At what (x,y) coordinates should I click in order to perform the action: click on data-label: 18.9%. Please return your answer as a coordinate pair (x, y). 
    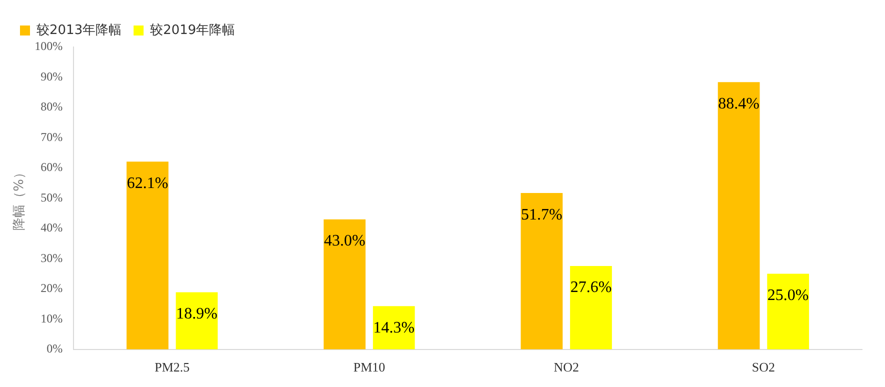
    Looking at the image, I should click on (197, 313).